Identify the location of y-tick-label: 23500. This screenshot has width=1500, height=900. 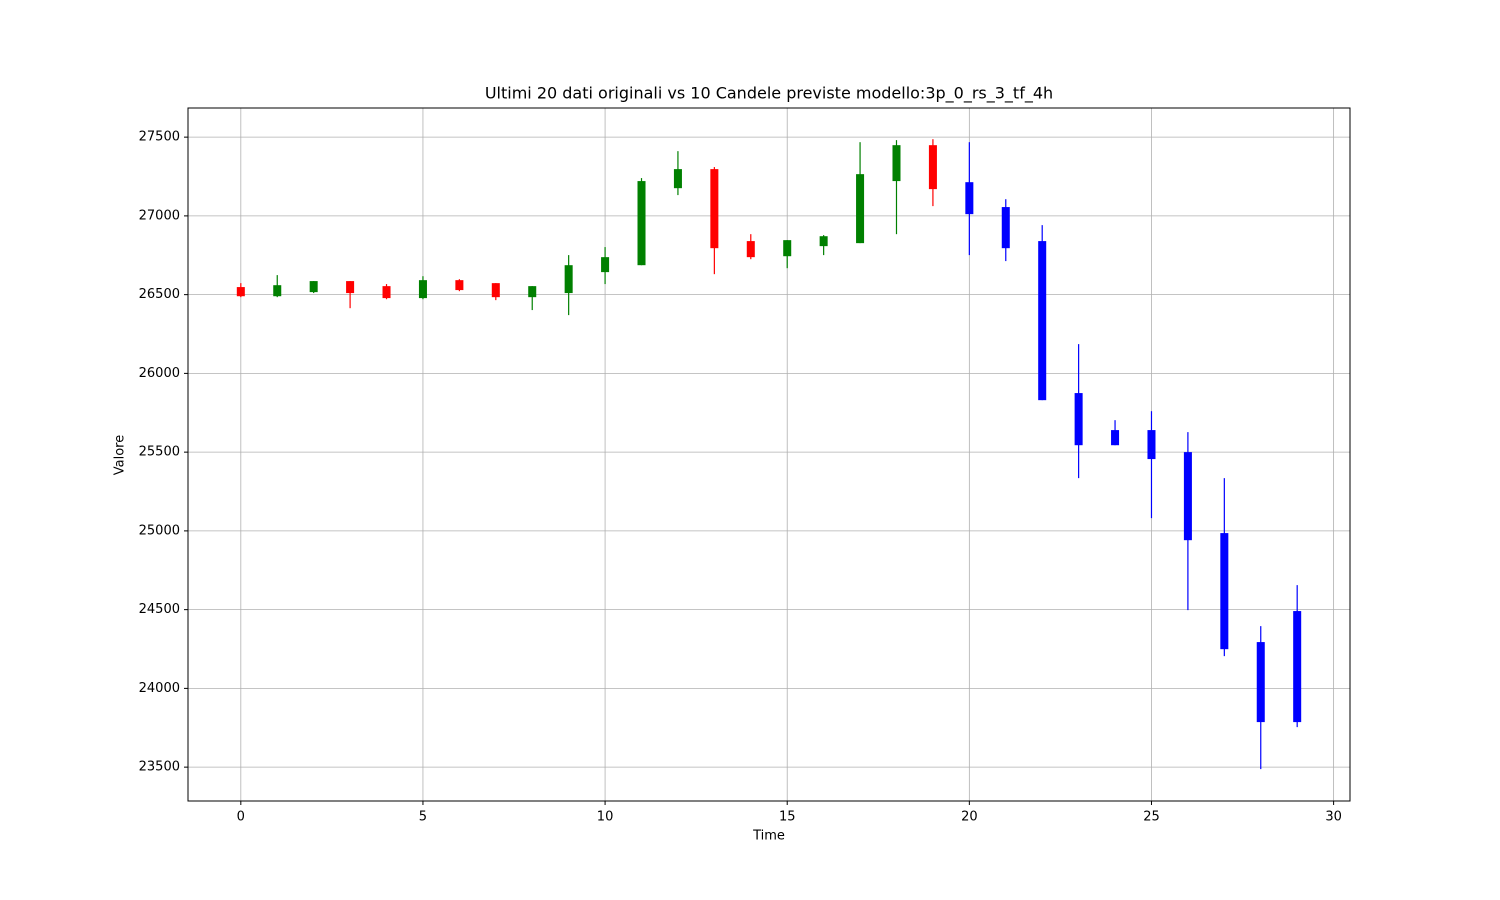
(159, 767).